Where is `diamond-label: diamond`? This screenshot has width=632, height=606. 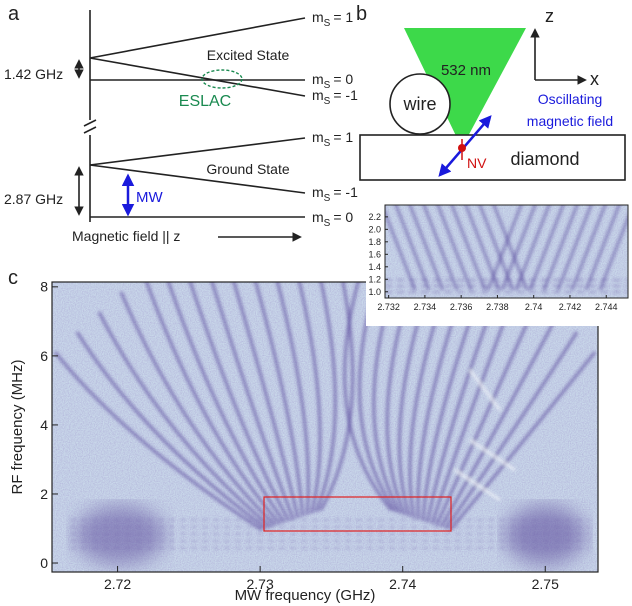 diamond-label: diamond is located at coordinates (544, 159).